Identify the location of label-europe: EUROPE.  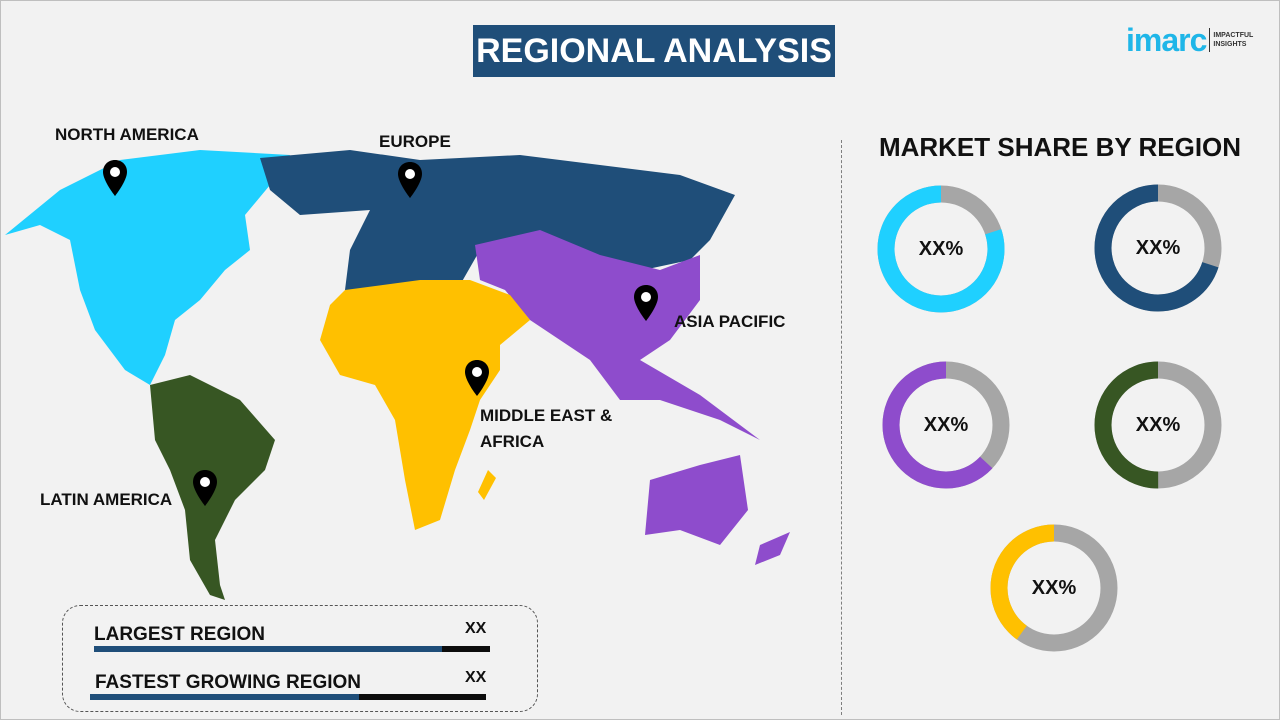
(415, 141).